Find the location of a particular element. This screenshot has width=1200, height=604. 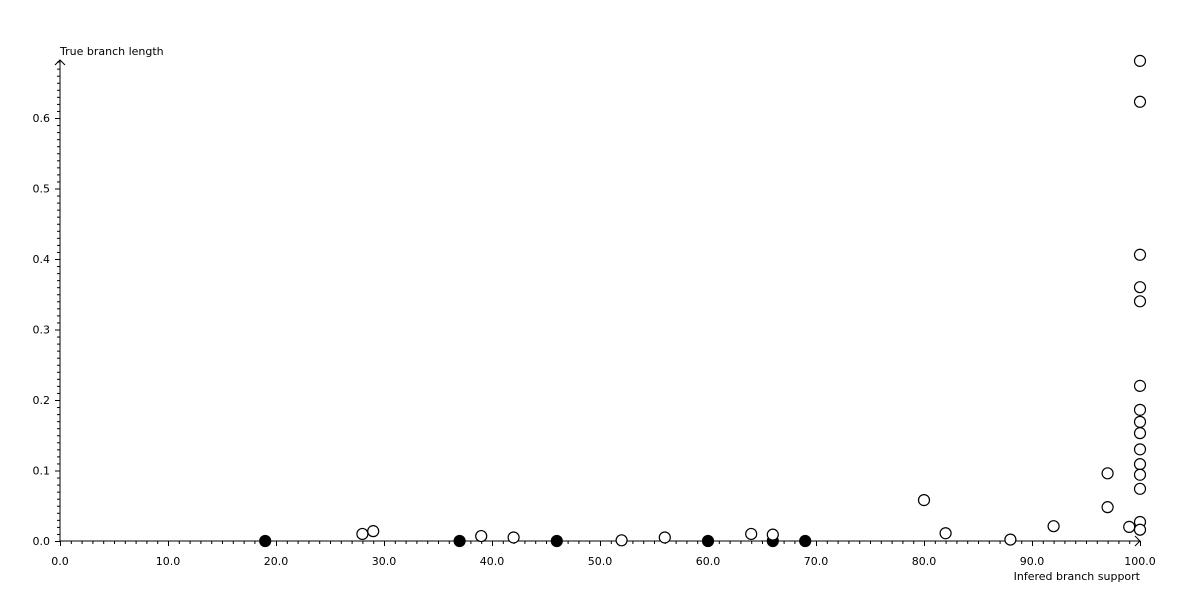

x-tick-label: 90.0 is located at coordinates (1032, 561).